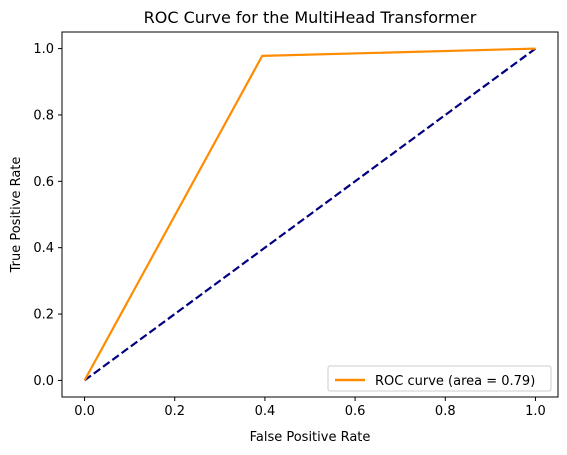 Image resolution: width=567 pixels, height=455 pixels. I want to click on y-ticks: 0.0 0.2 0.4 0.6 0.8 1.0, so click(47, 215).